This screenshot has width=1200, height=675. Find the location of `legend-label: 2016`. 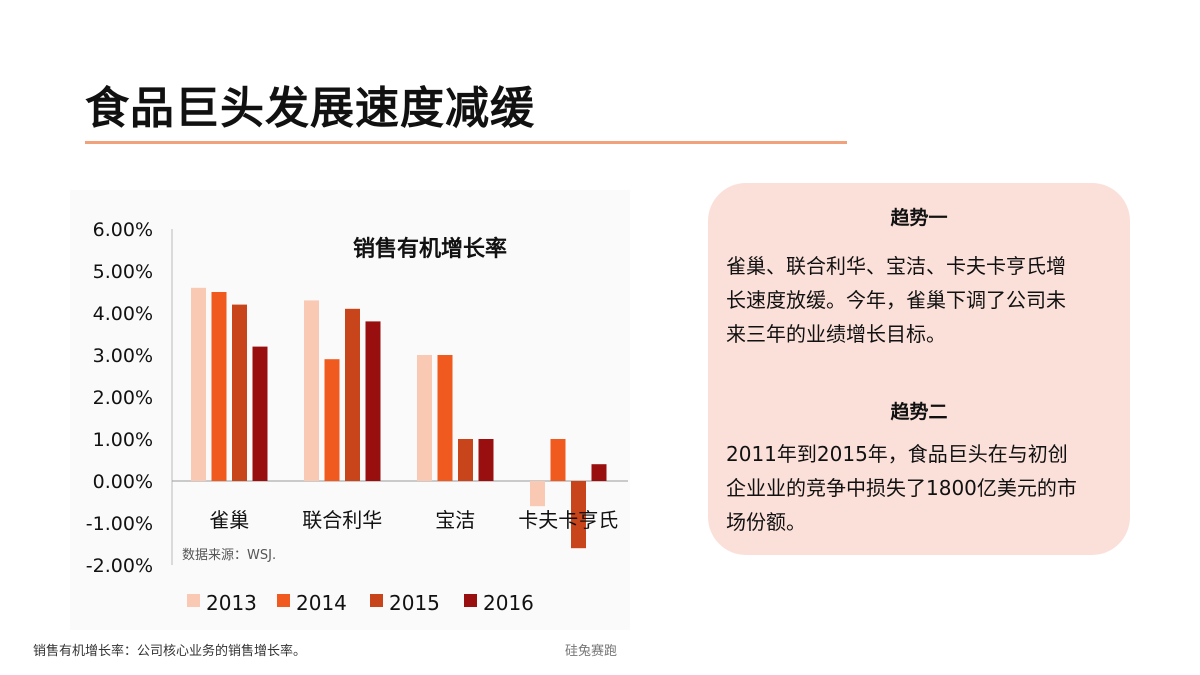

legend-label: 2016 is located at coordinates (508, 603).